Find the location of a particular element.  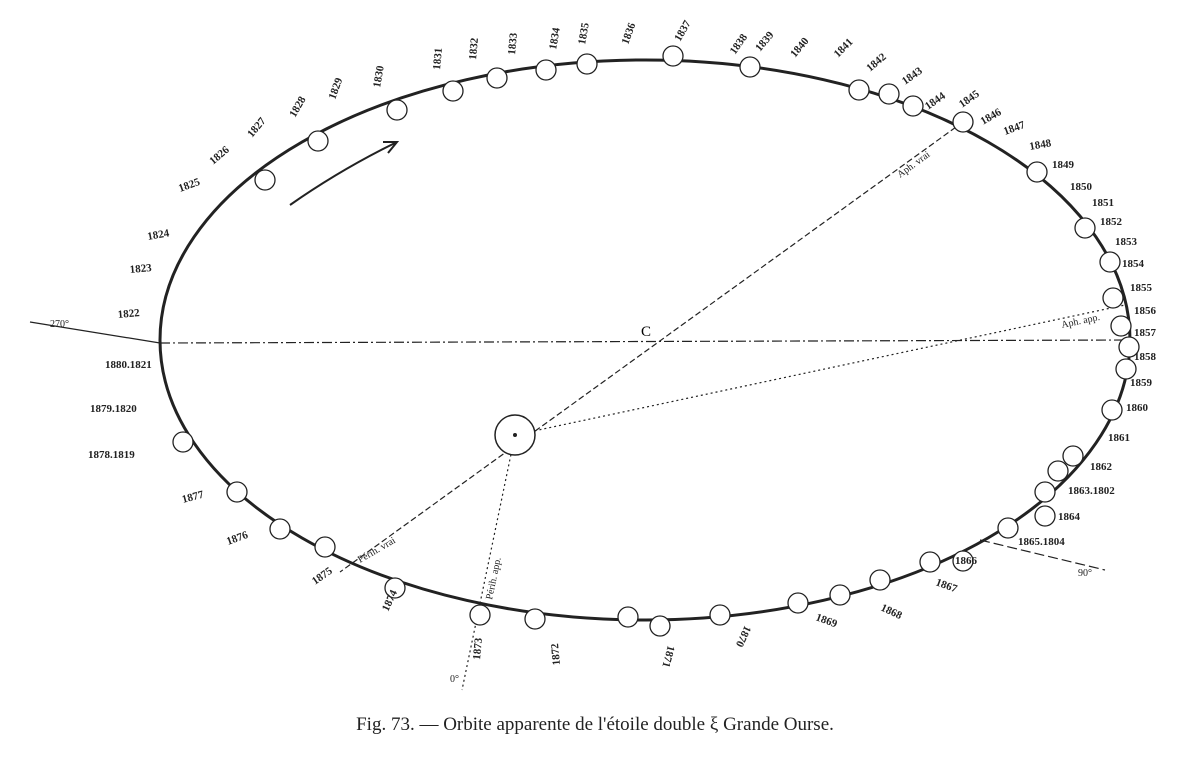

year-label: 1851 is located at coordinates (1103, 203).